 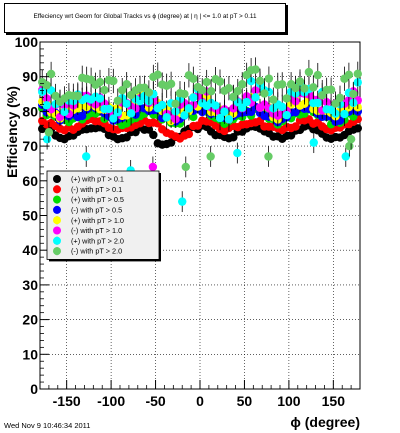 I want to click on x-tick-label: -100, so click(x=111, y=401).